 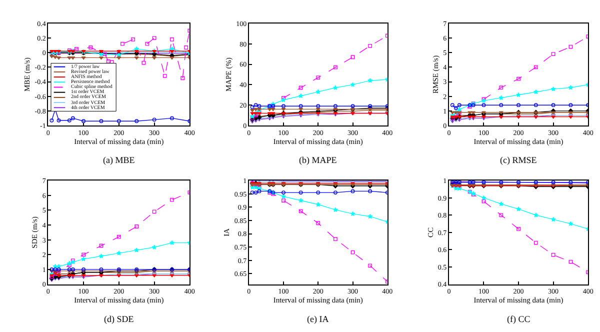 I want to click on text: (d) SDE, so click(x=119, y=319).